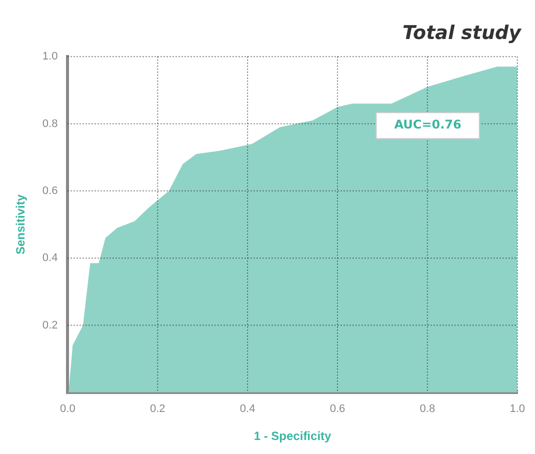 Image resolution: width=535 pixels, height=454 pixels. I want to click on annotation: AUC=0.76, so click(428, 125).